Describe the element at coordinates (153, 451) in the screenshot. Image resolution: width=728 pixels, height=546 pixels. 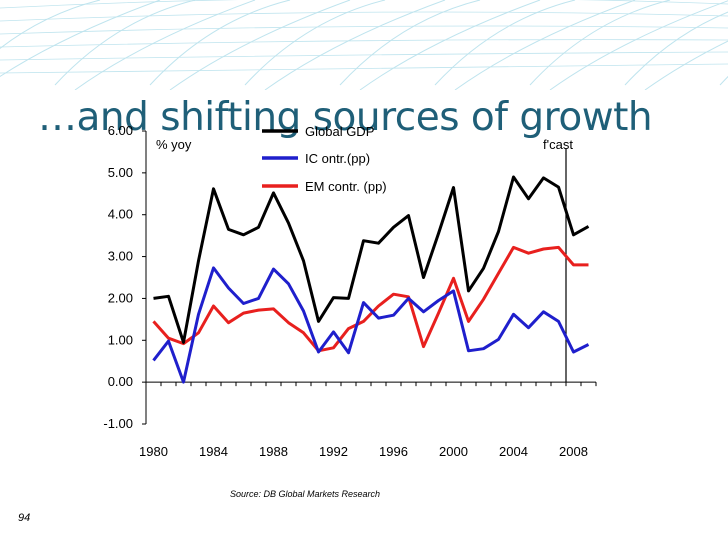
I see `x-tick-label: 1980` at that location.